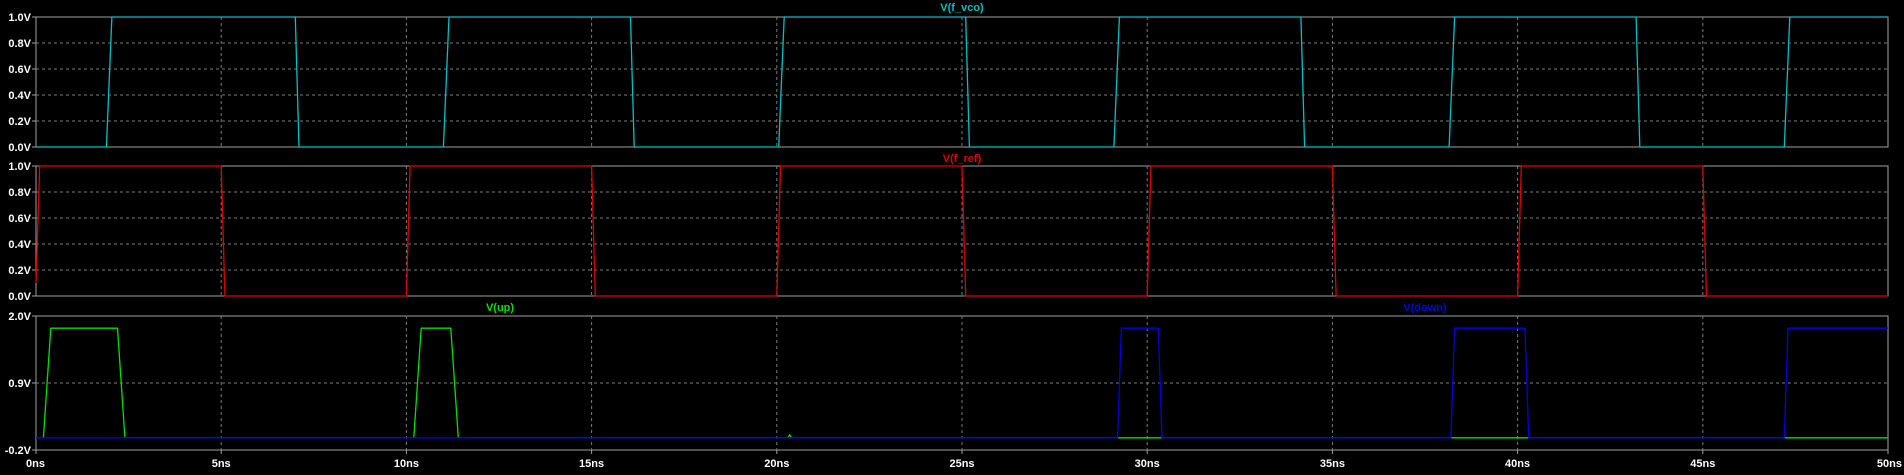 This screenshot has height=475, width=1904. I want to click on x-tick-label: 20ns, so click(776, 464).